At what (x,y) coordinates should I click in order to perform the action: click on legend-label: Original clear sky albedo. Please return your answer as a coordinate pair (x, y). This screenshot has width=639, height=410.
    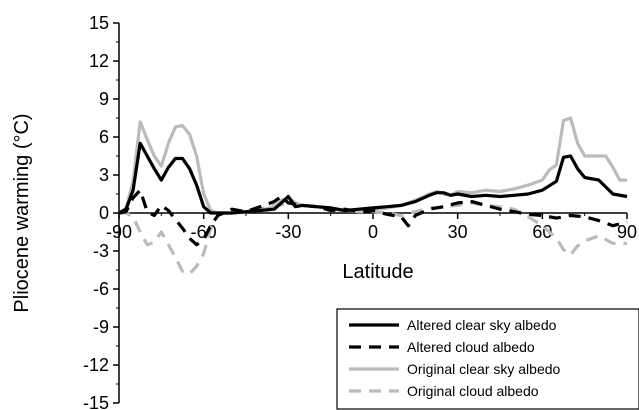
    Looking at the image, I should click on (484, 369).